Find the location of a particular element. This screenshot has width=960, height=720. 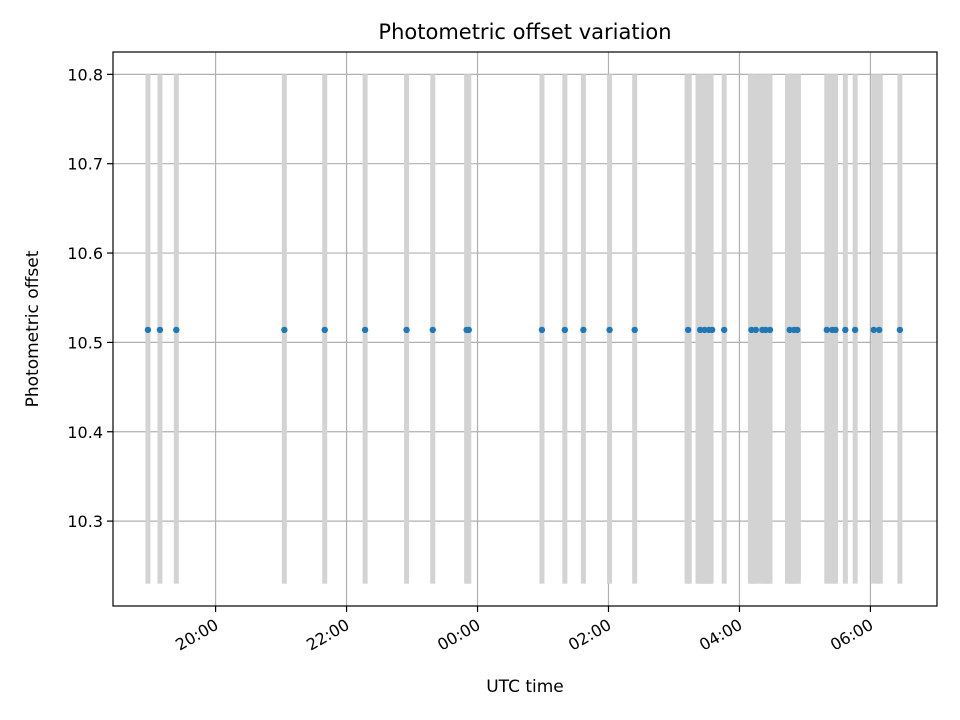

y-tick-label: 10.4 is located at coordinates (85, 432).